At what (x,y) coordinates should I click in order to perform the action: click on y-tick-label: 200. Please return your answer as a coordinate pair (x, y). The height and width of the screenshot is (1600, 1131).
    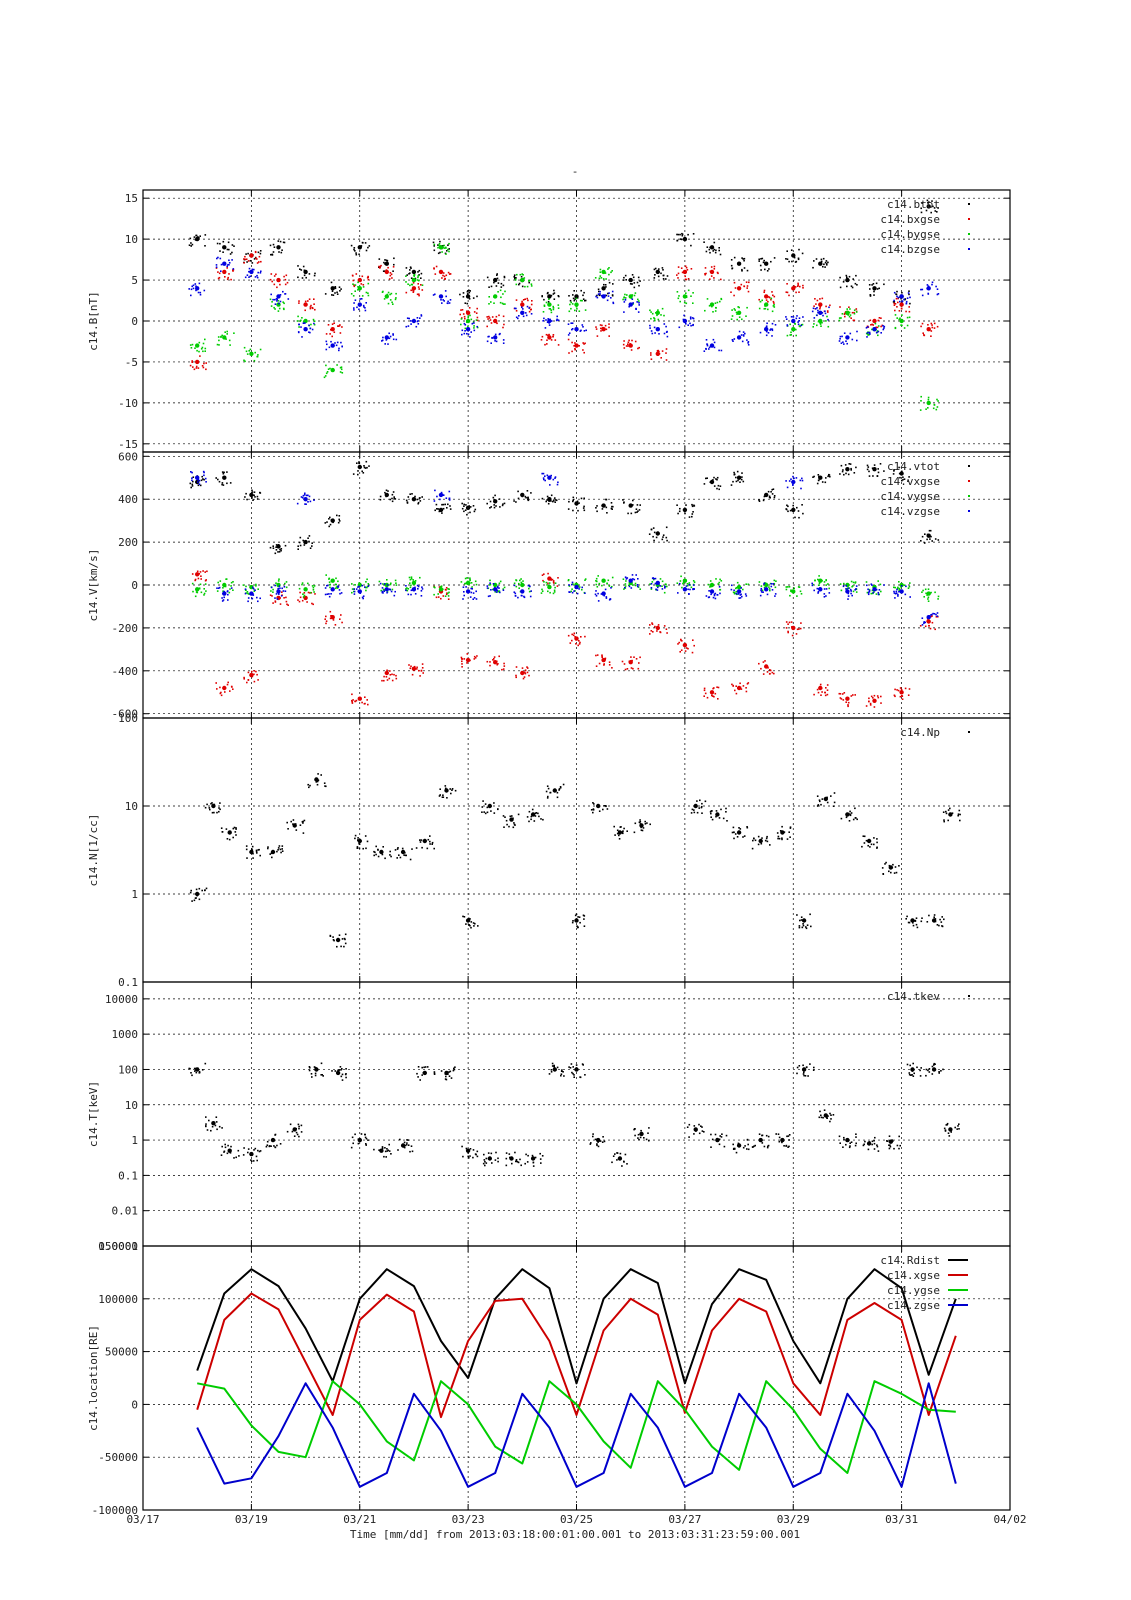
    Looking at the image, I should click on (128, 542).